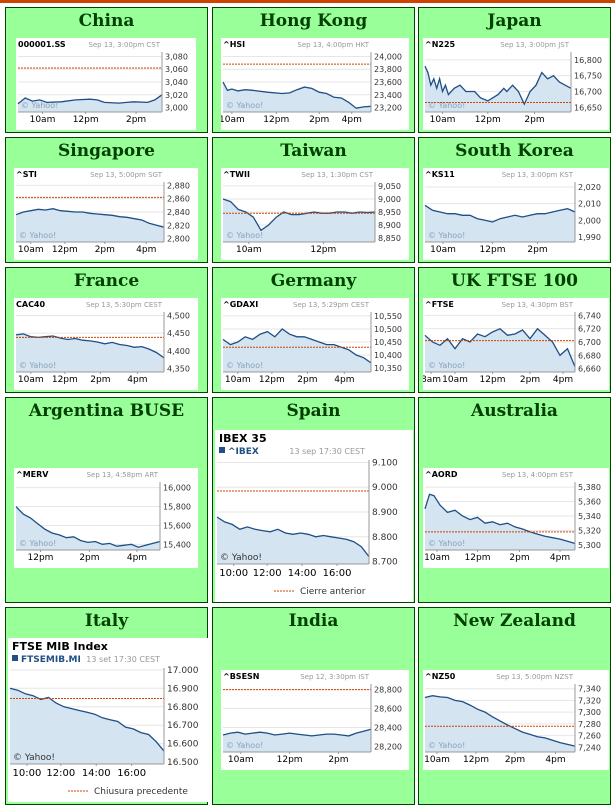 The image size is (615, 810). I want to click on symbol-label: CAC40, so click(31, 304).